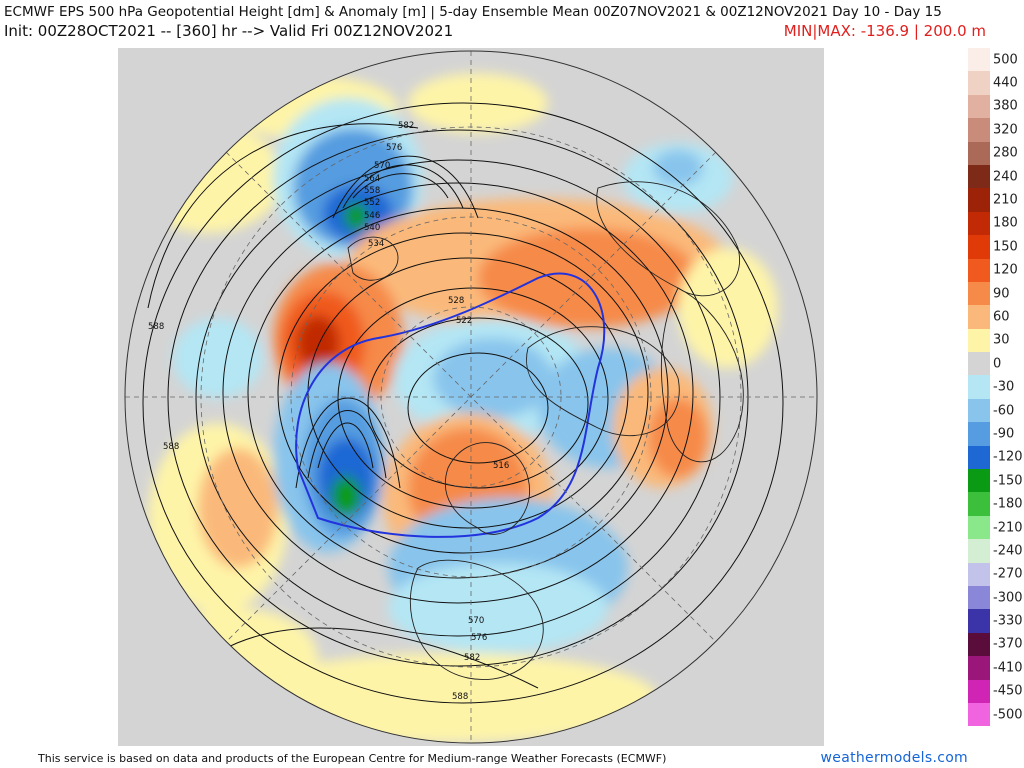  I want to click on legend-label: -330, so click(1008, 621).